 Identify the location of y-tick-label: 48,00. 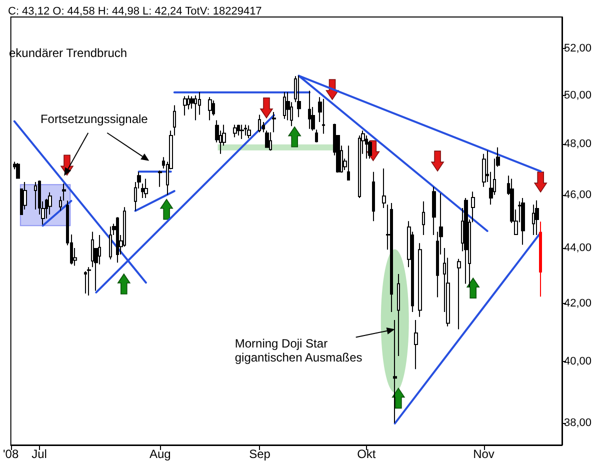
(578, 144).